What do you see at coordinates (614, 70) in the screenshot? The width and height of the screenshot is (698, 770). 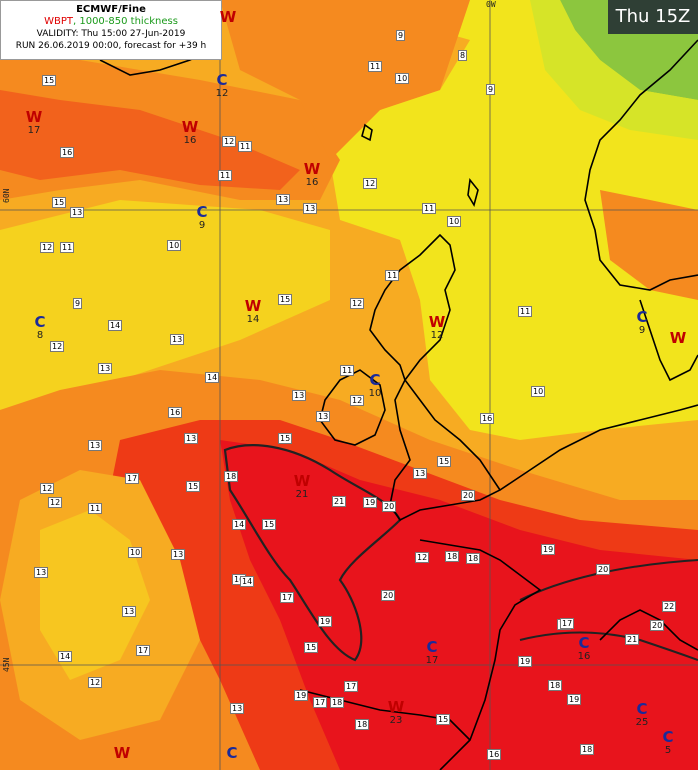 I see `field-yellow-green` at bounding box center [614, 70].